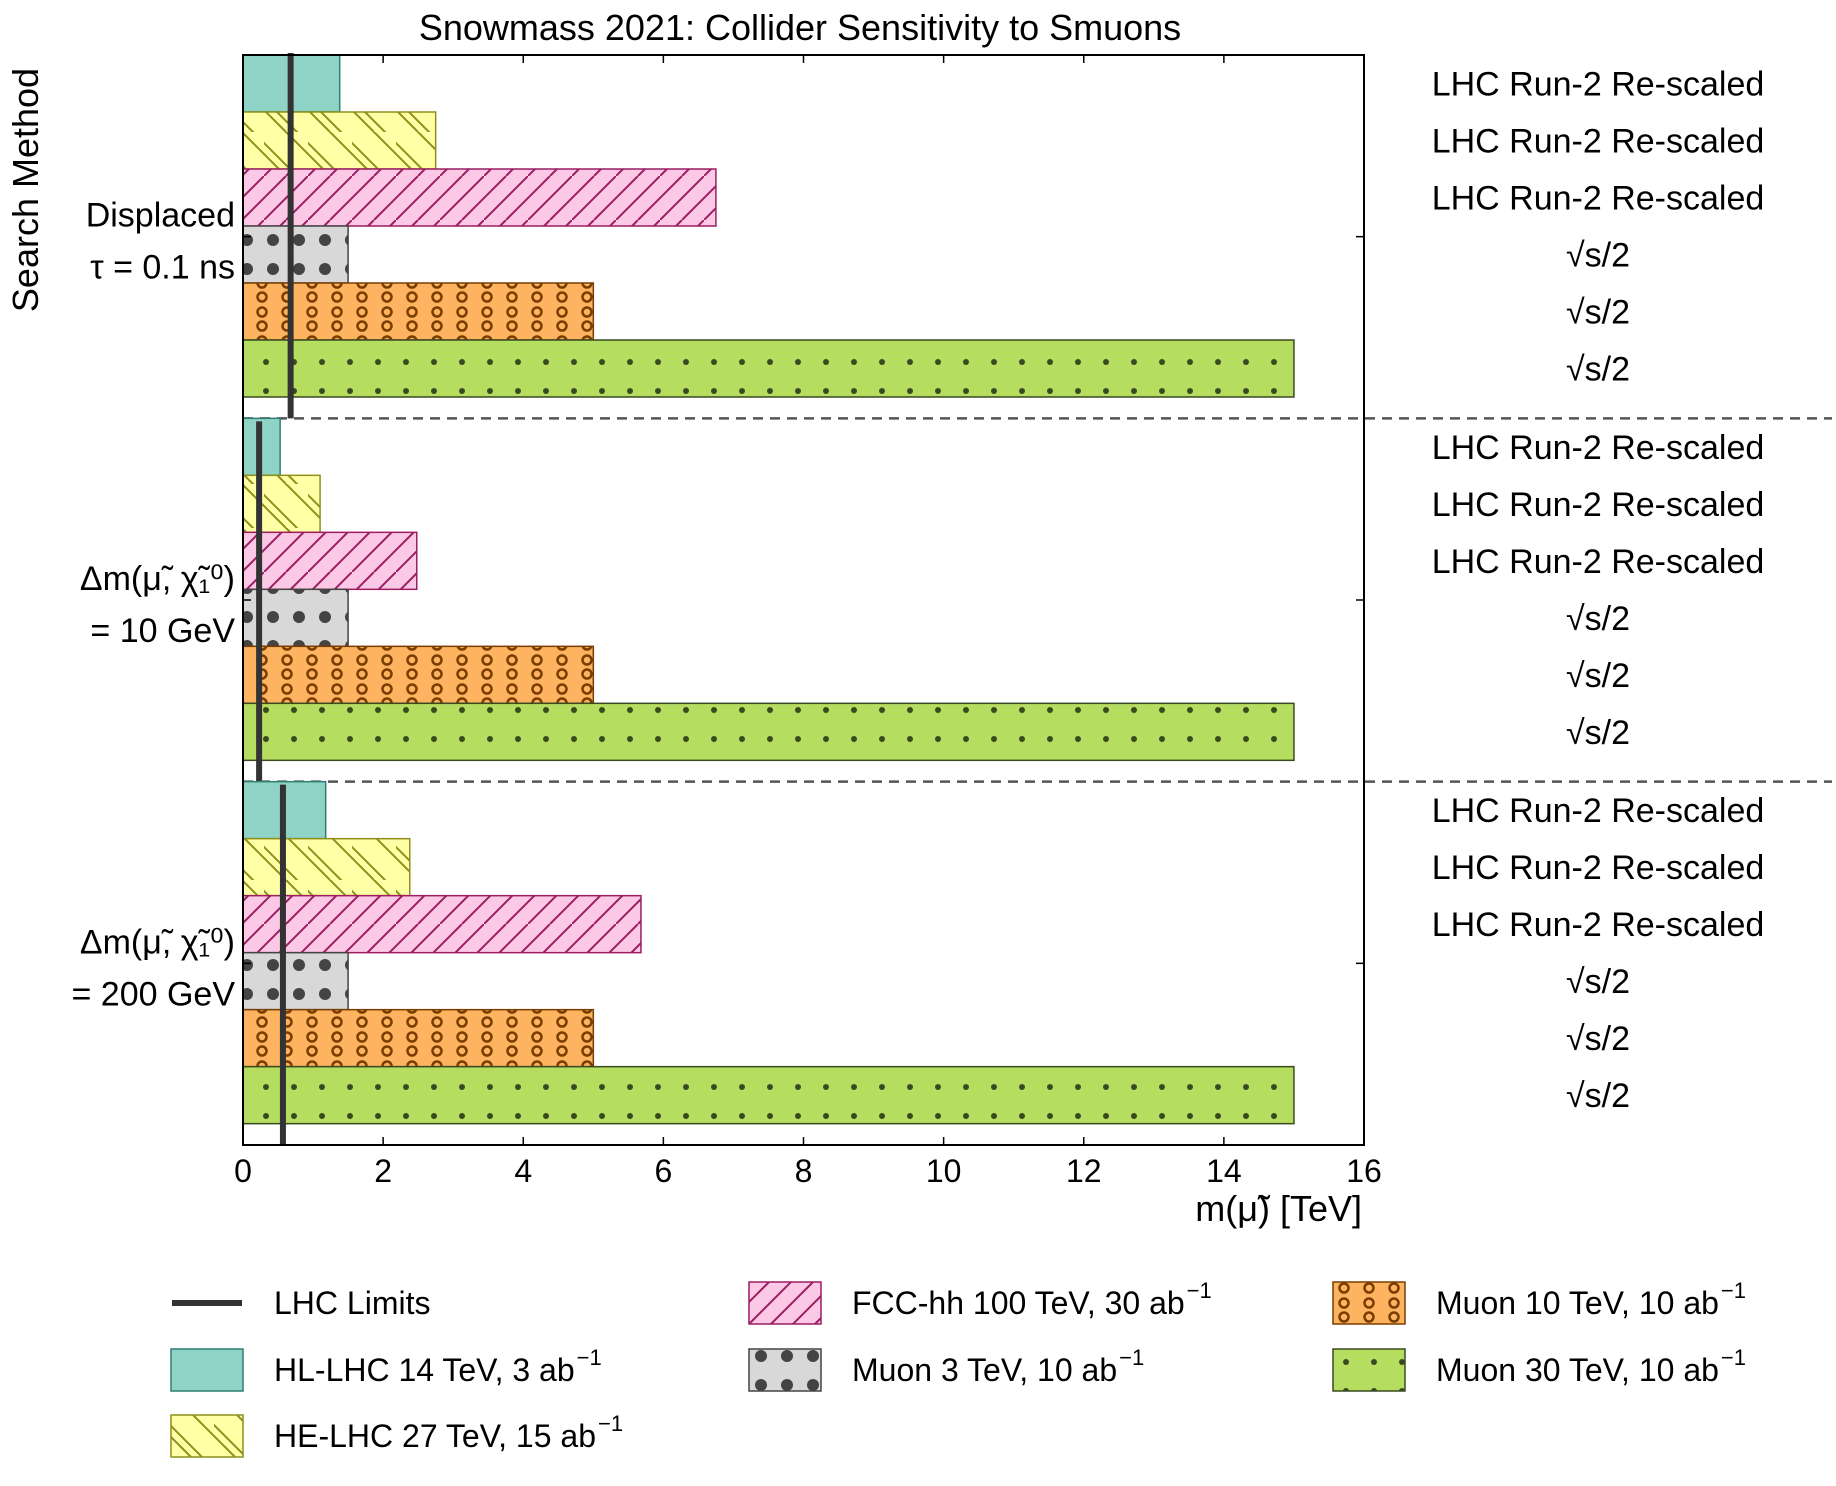 The image size is (1836, 1486). Describe the element at coordinates (1224, 1171) in the screenshot. I see `x-tick-label-14: 14` at that location.